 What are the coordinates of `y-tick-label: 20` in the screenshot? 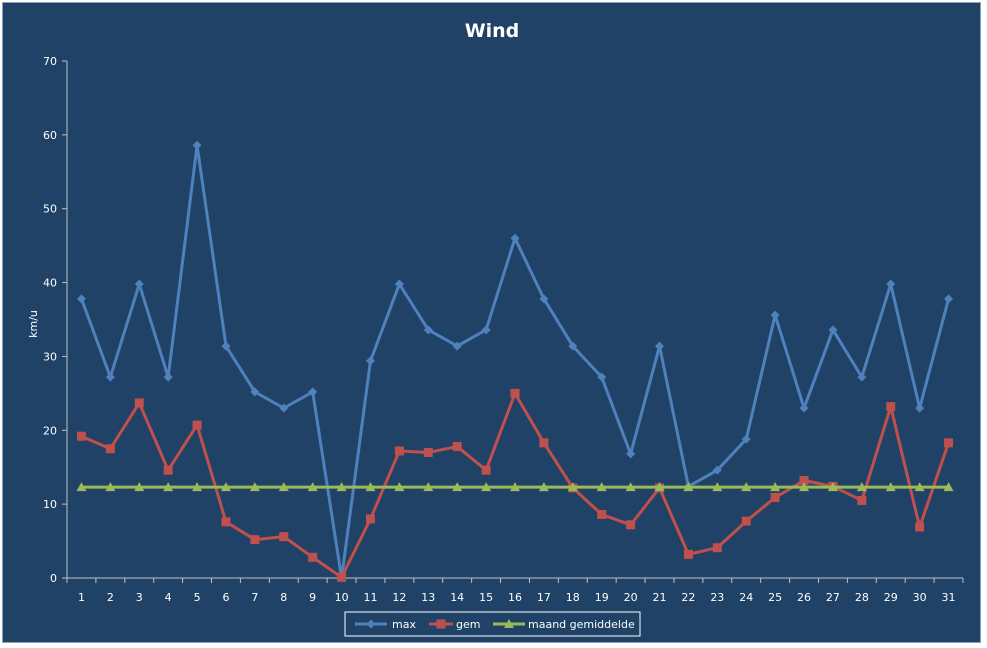 It's located at (50, 430).